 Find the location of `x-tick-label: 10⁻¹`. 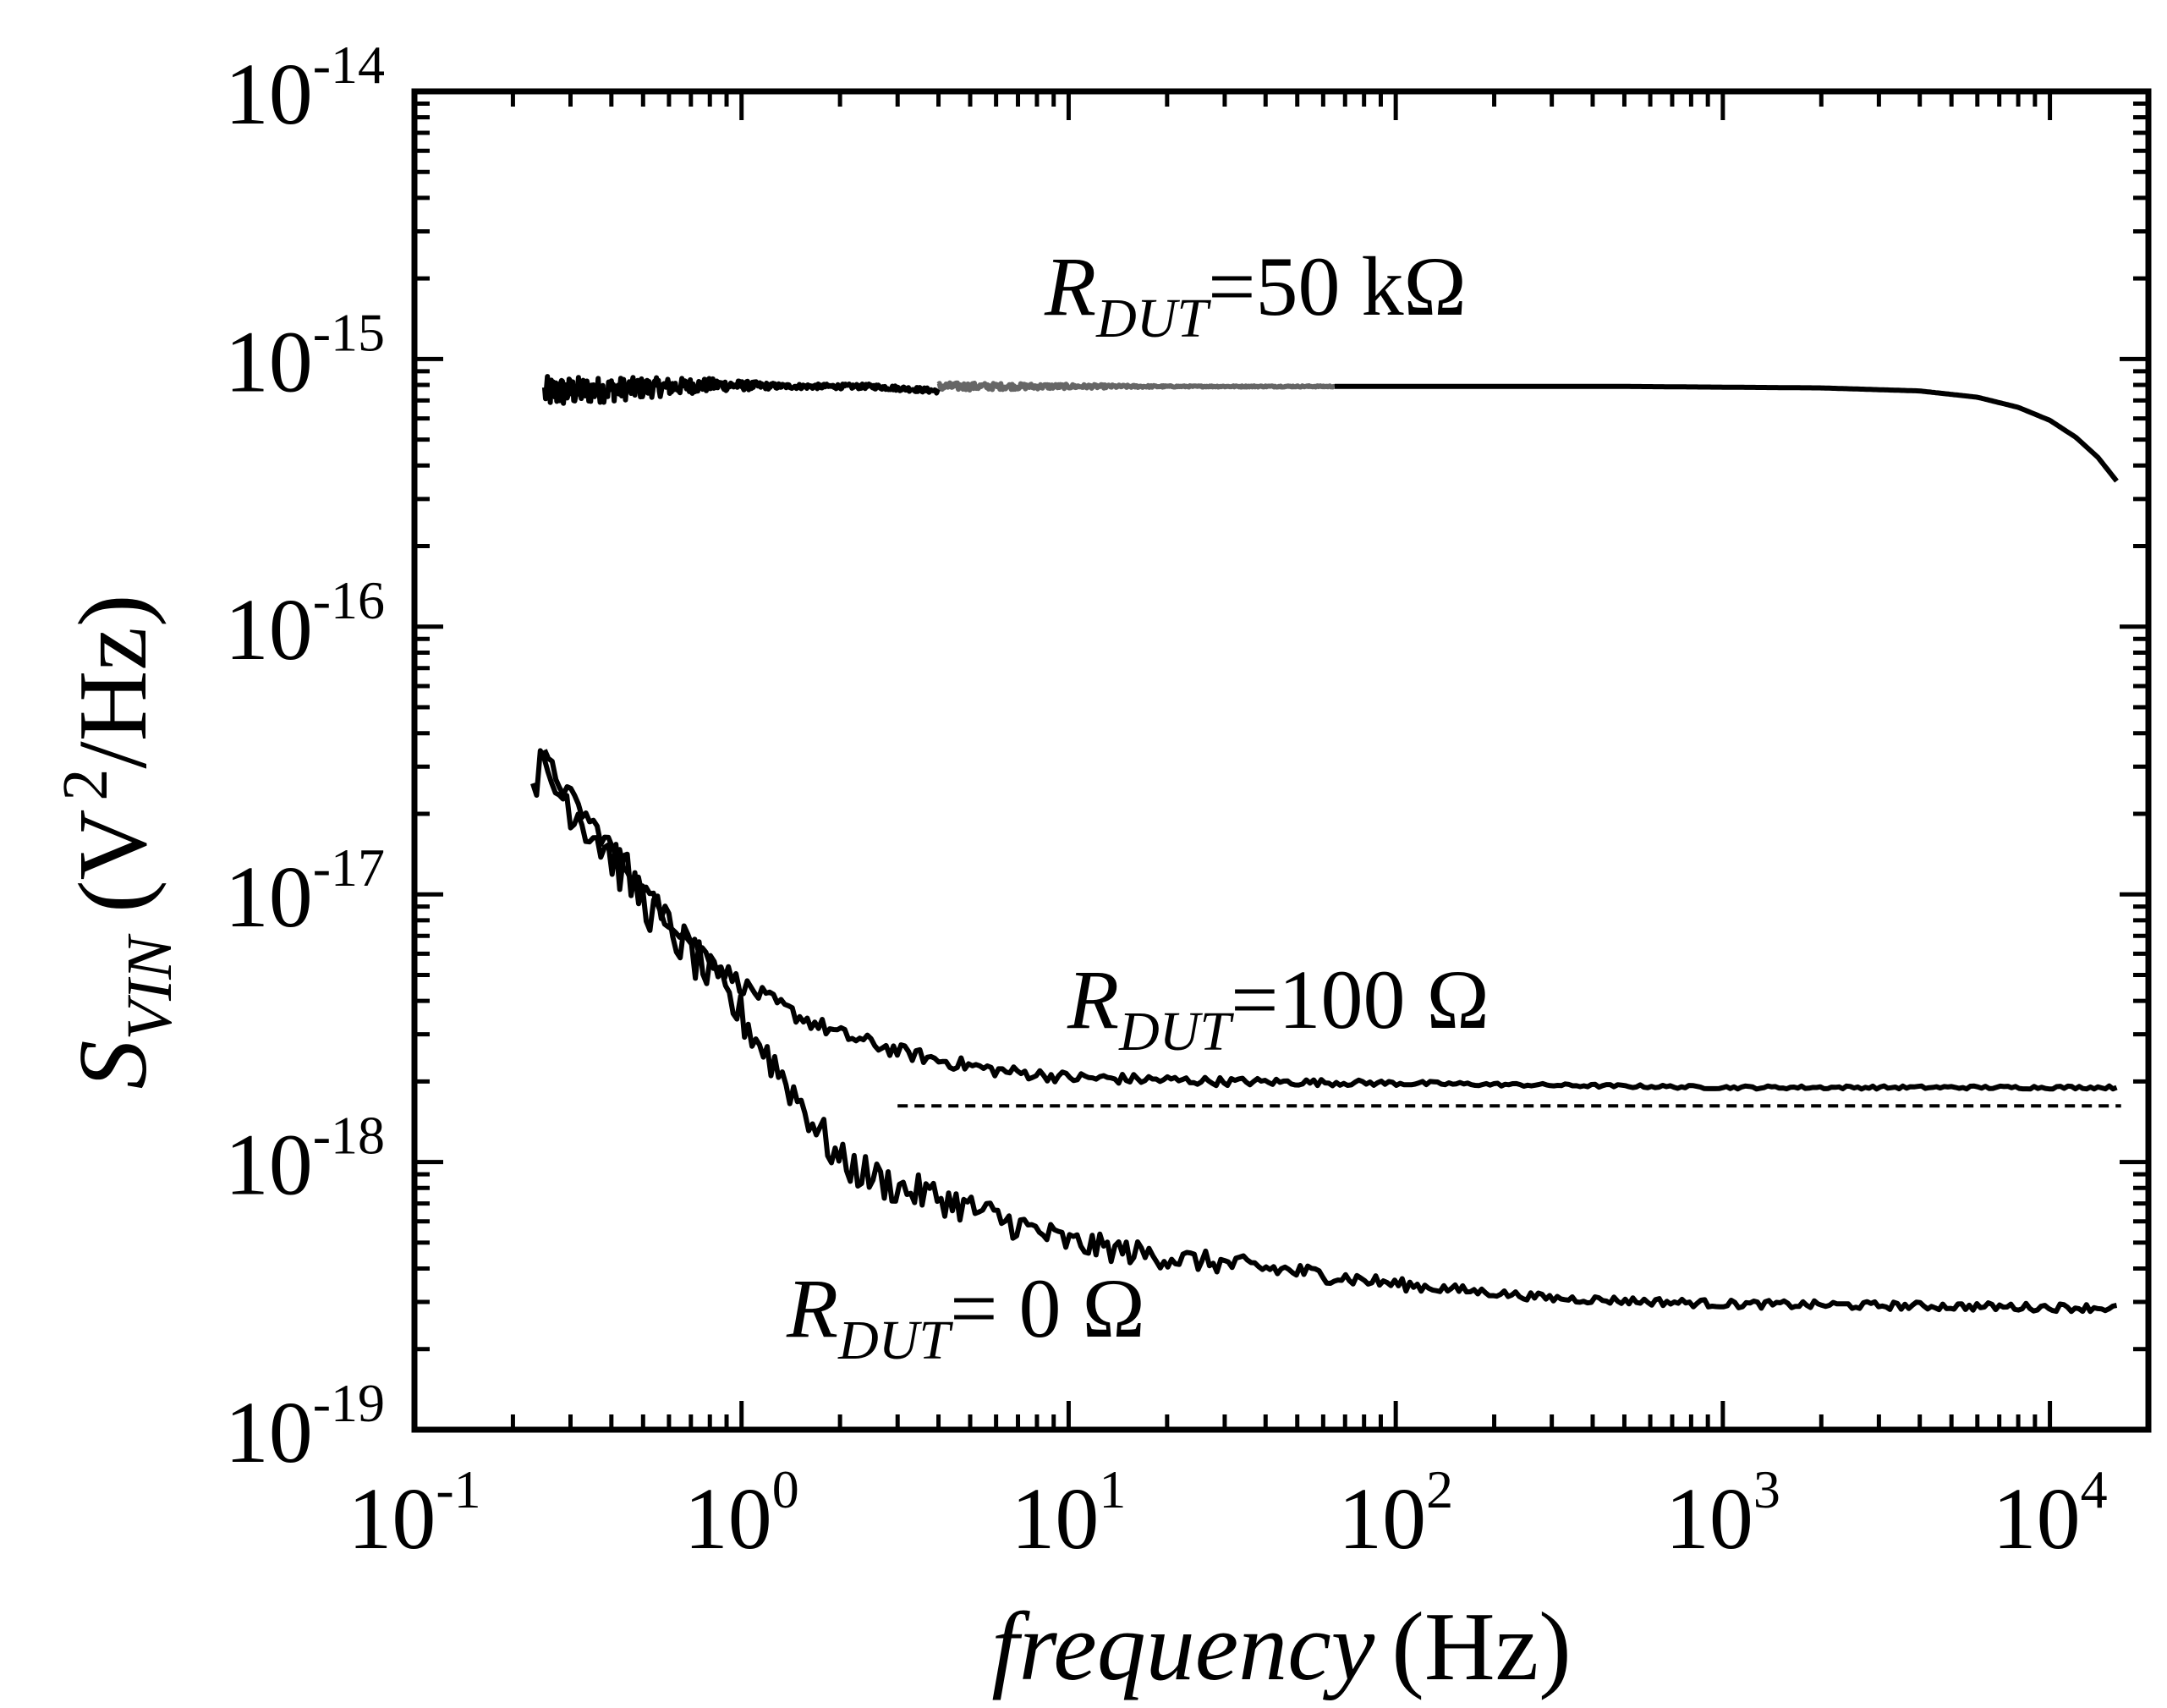

x-tick-label: 10⁻¹ is located at coordinates (414, 1513).